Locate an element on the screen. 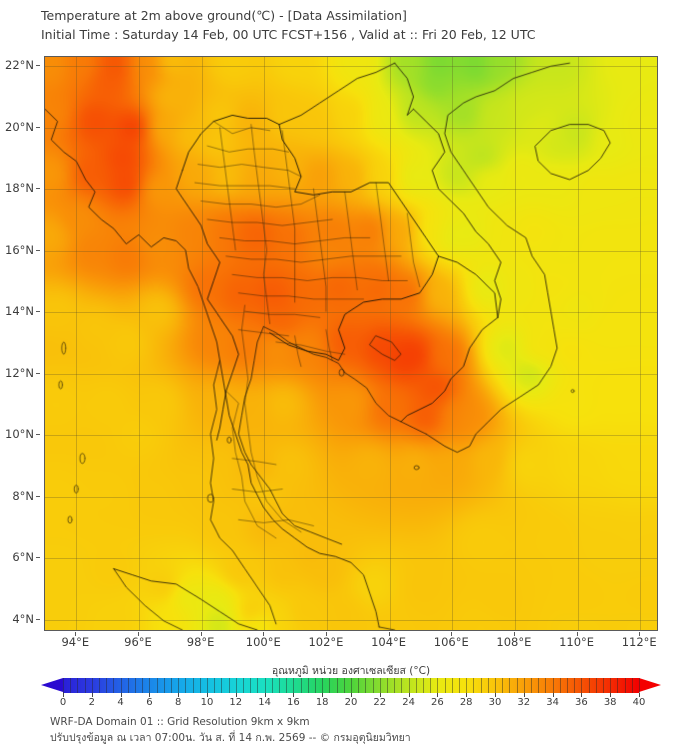 Image resolution: width=676 pixels, height=756 pixels. colorbar-tick-label: 40 is located at coordinates (639, 702).